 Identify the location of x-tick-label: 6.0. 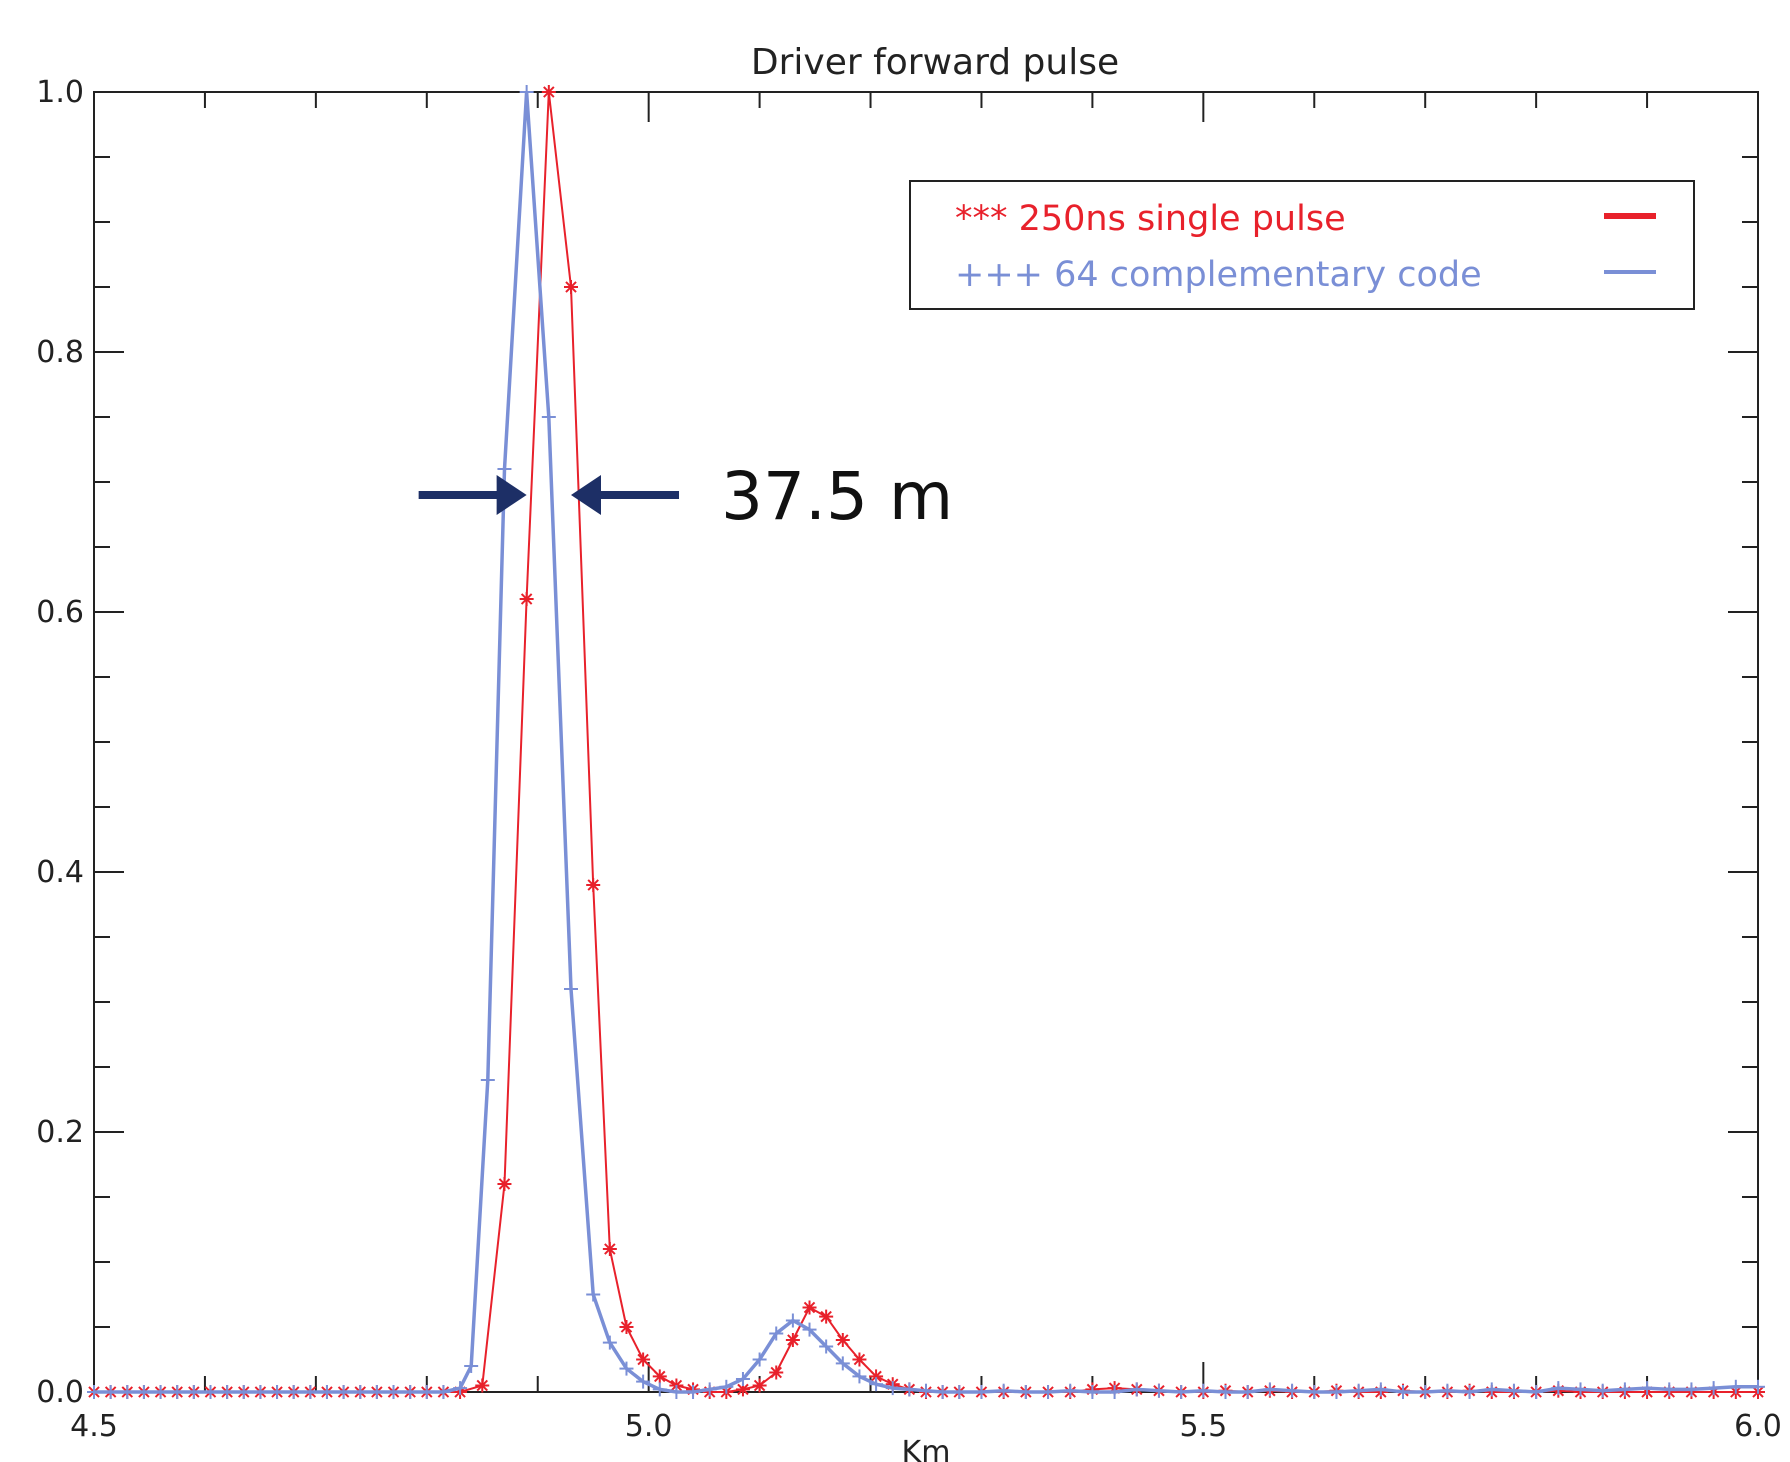
(1758, 1426).